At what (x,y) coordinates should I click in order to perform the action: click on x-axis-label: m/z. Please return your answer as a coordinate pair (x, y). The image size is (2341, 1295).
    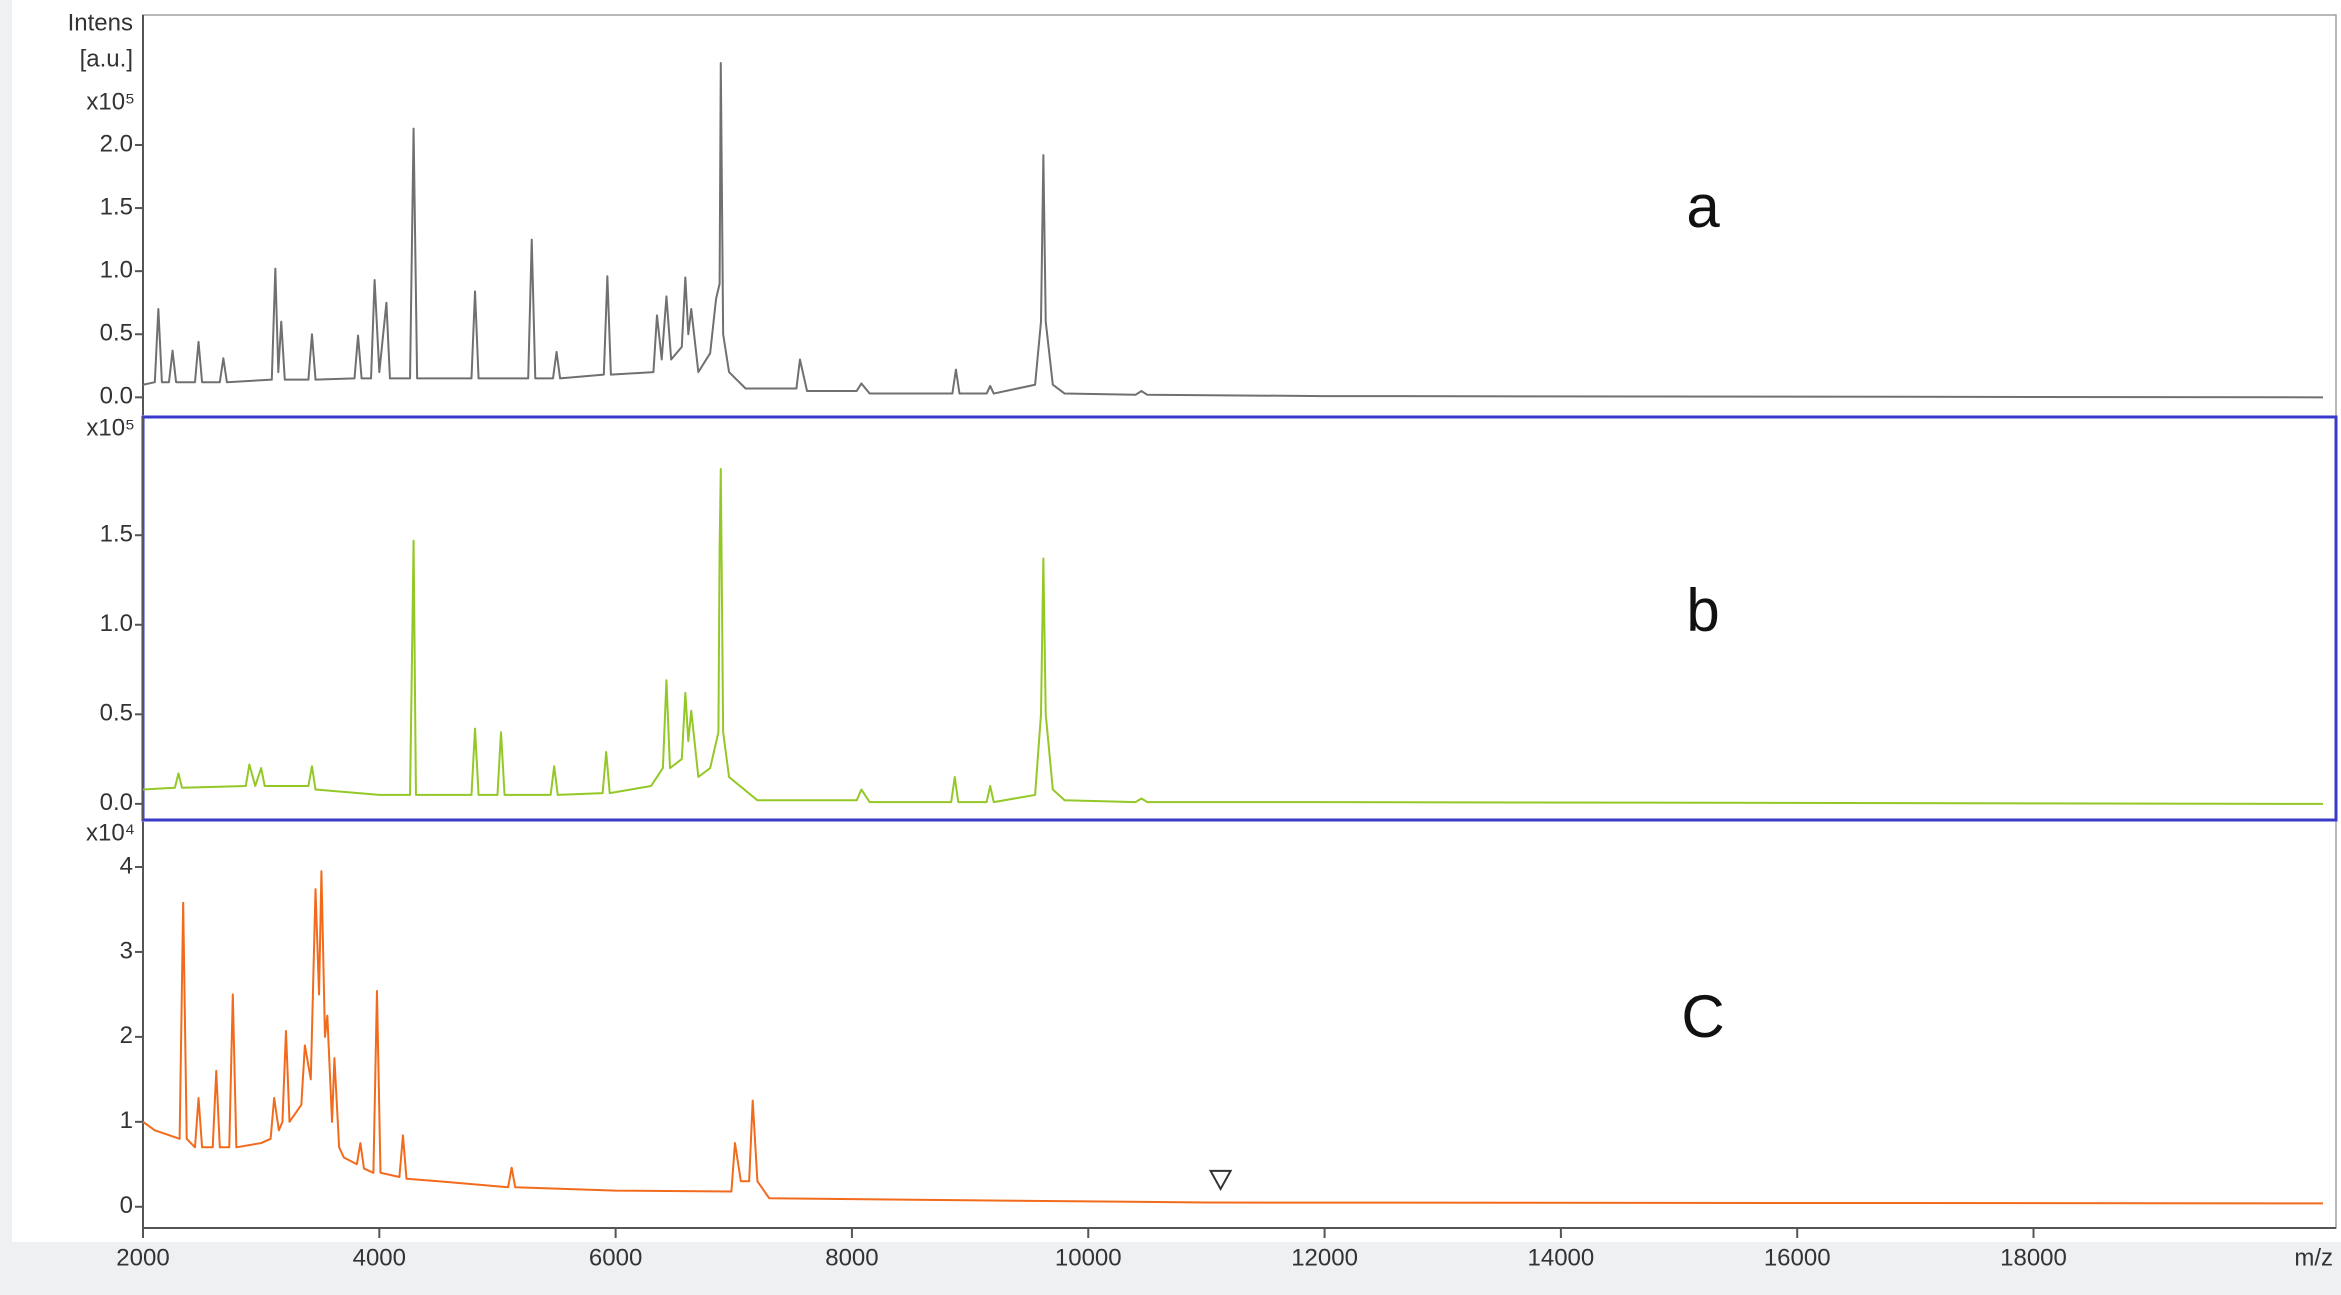
    Looking at the image, I should click on (2313, 1257).